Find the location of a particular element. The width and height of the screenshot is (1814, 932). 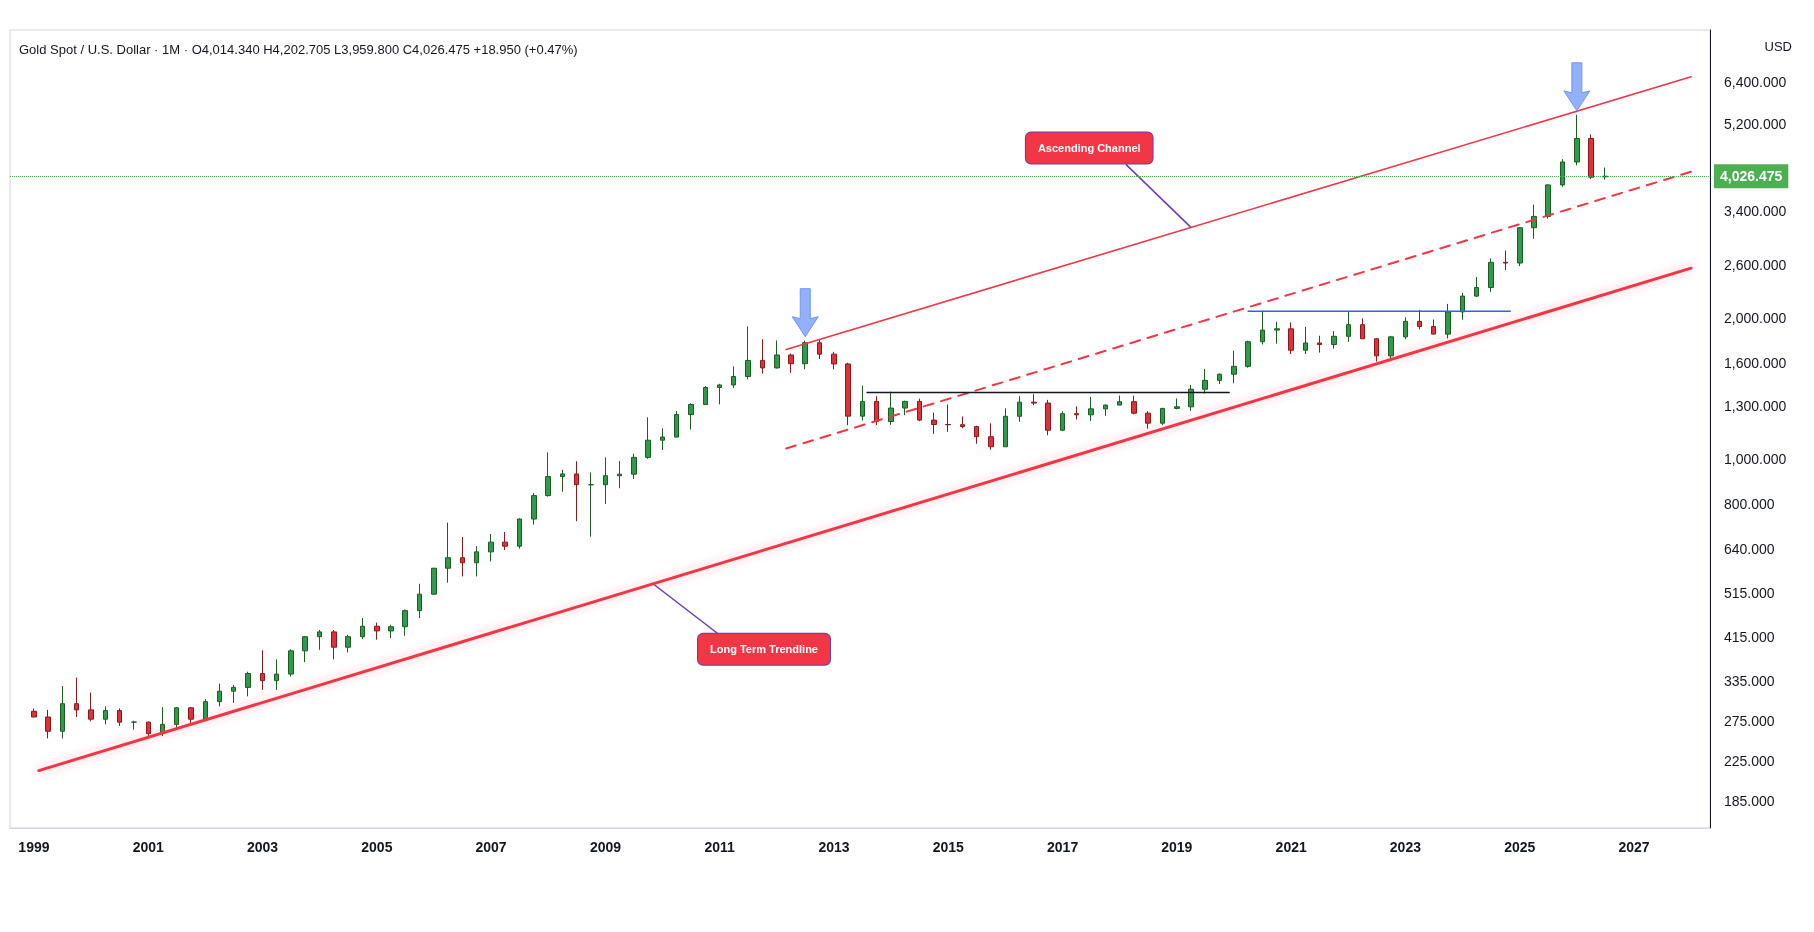

x-tick-label: 2017 is located at coordinates (1063, 847).